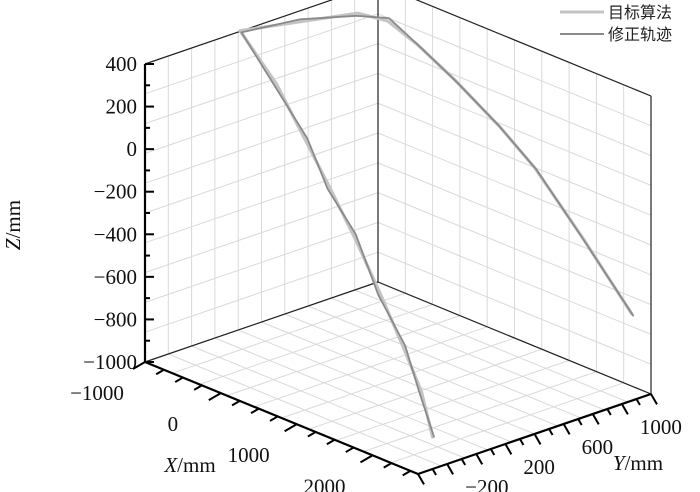 Image resolution: width=700 pixels, height=492 pixels. Describe the element at coordinates (189, 465) in the screenshot. I see `x-axis-title: X/mm` at that location.